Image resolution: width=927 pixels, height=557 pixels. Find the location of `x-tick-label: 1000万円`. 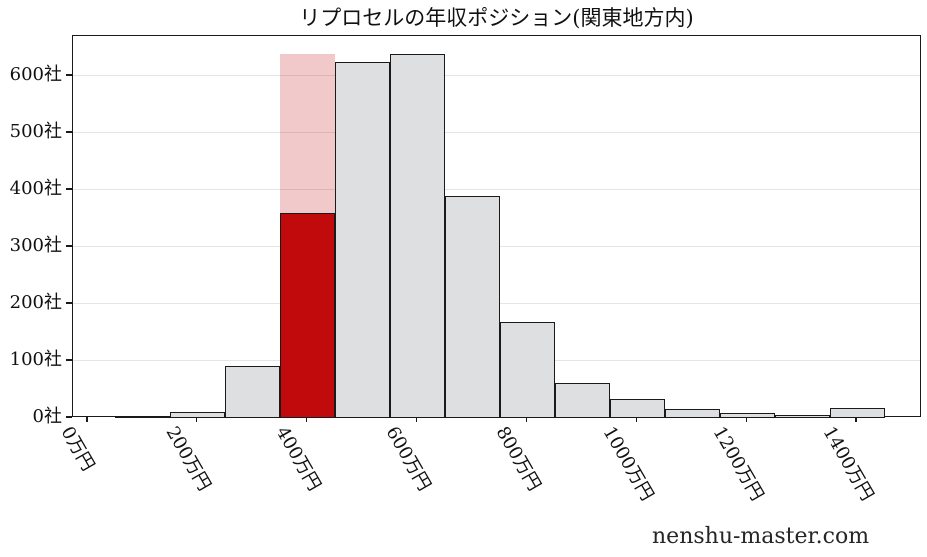

x-tick-label: 1000万円 is located at coordinates (628, 464).